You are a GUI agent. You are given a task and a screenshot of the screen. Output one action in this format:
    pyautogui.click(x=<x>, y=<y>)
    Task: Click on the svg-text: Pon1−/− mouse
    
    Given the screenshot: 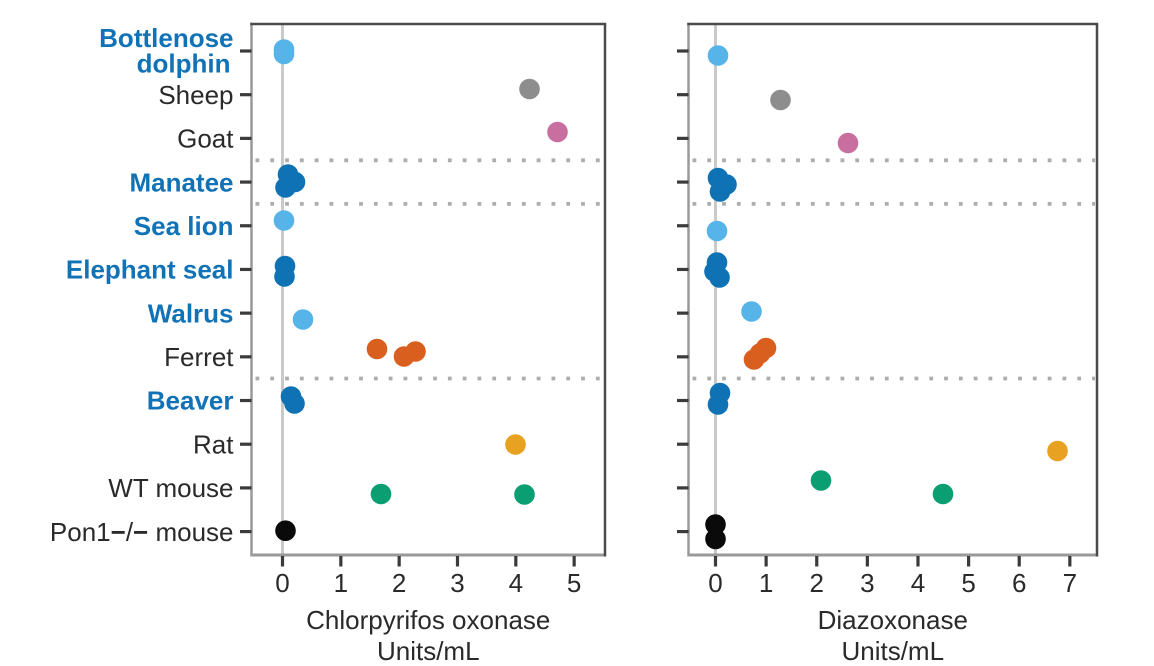 What is the action you would take?
    pyautogui.click(x=142, y=532)
    